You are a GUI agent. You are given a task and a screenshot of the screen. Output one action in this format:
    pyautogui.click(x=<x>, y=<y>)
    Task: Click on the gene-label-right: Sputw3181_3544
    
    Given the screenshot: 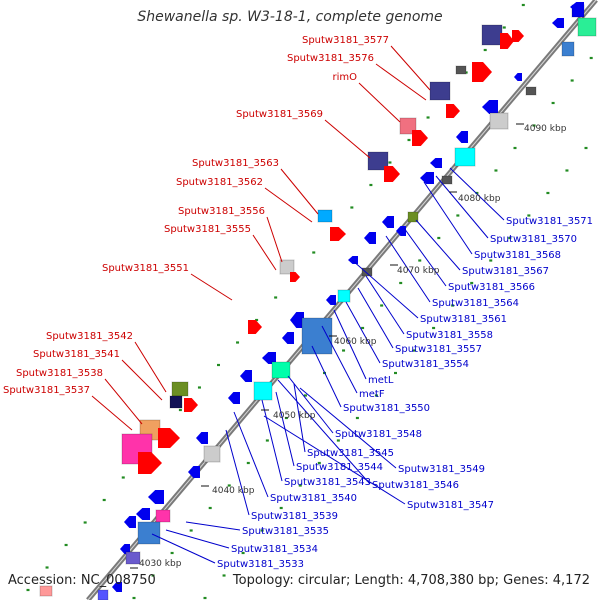 What is the action you would take?
    pyautogui.click(x=339, y=467)
    